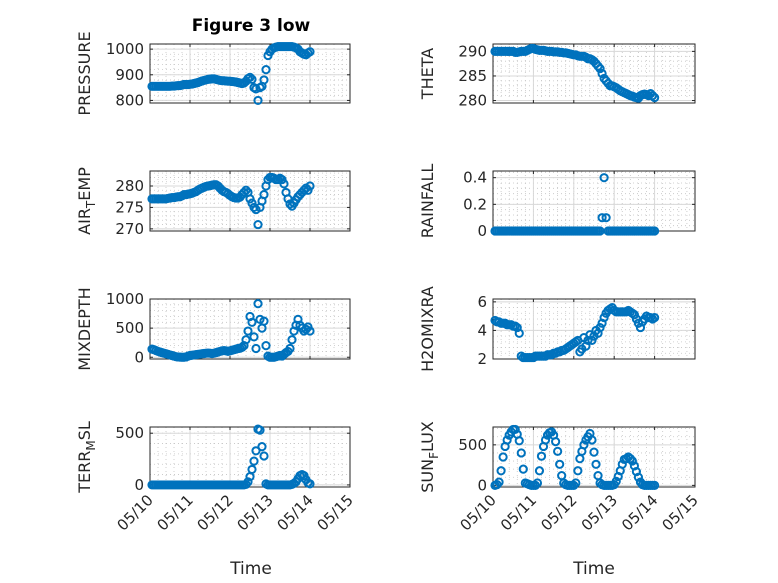 This screenshot has width=778, height=583. What do you see at coordinates (427, 201) in the screenshot?
I see `y-axis-label: RAINFALL` at bounding box center [427, 201].